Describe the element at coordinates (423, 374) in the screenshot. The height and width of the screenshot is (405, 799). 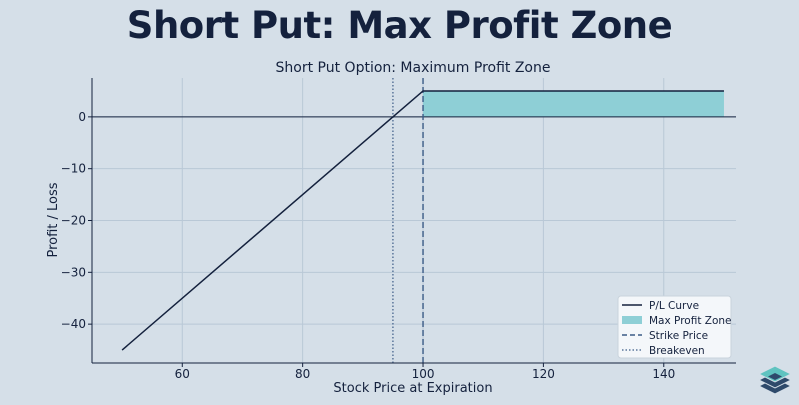
I see `x-tick-label: 100` at that location.